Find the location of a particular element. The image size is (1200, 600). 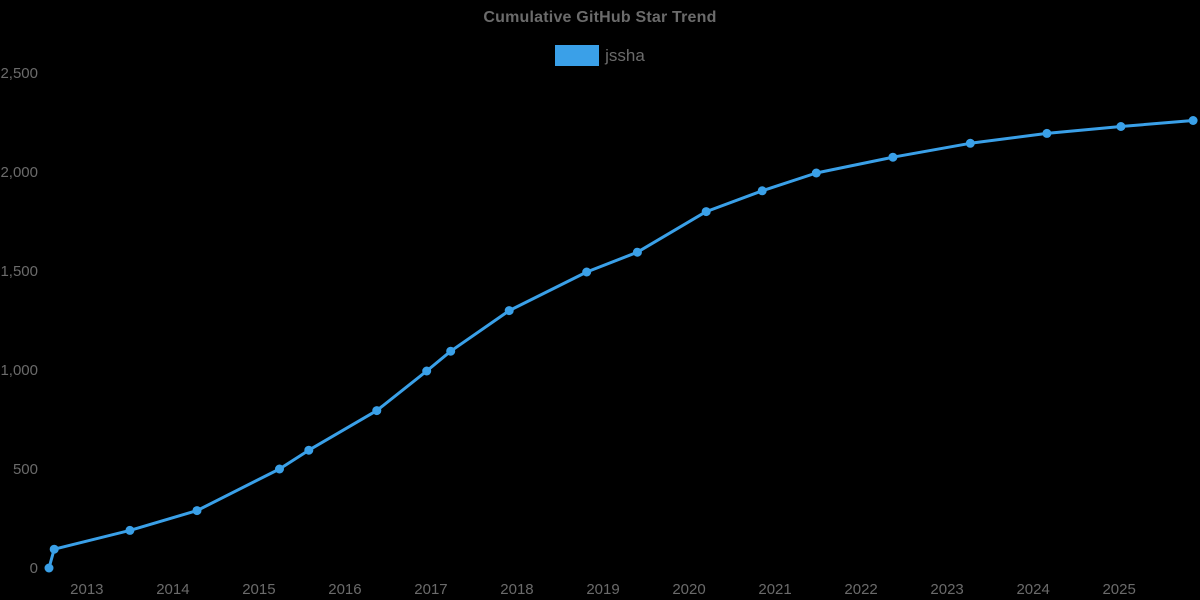

chart-title: Cumulative GitHub Star Trend is located at coordinates (600, 17).